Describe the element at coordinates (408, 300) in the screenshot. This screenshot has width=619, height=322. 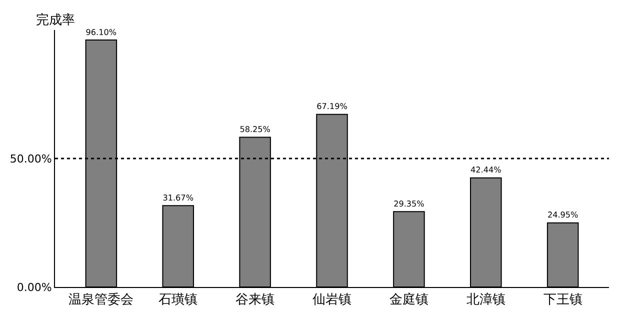
I see `x-tick-label: 金庭镇` at that location.